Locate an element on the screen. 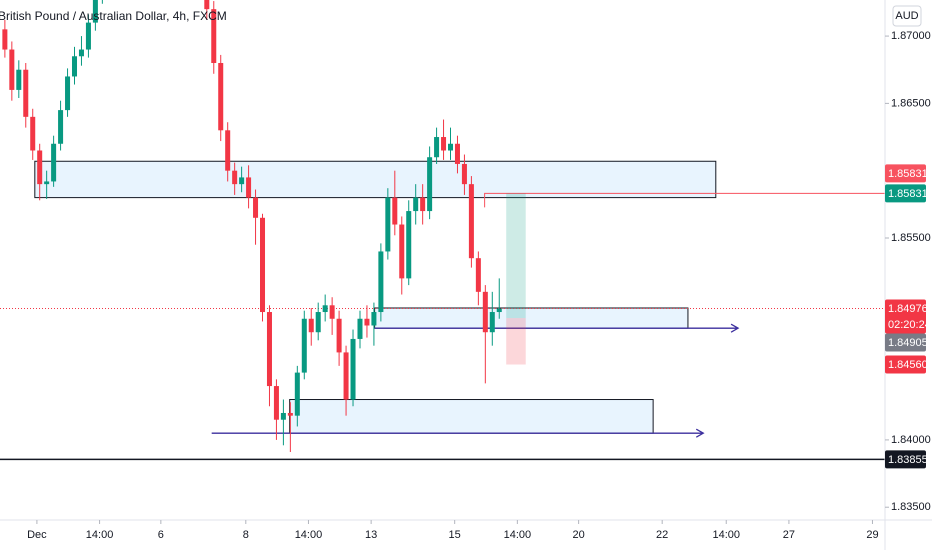 The image size is (932, 550). target-line is located at coordinates (684, 200).